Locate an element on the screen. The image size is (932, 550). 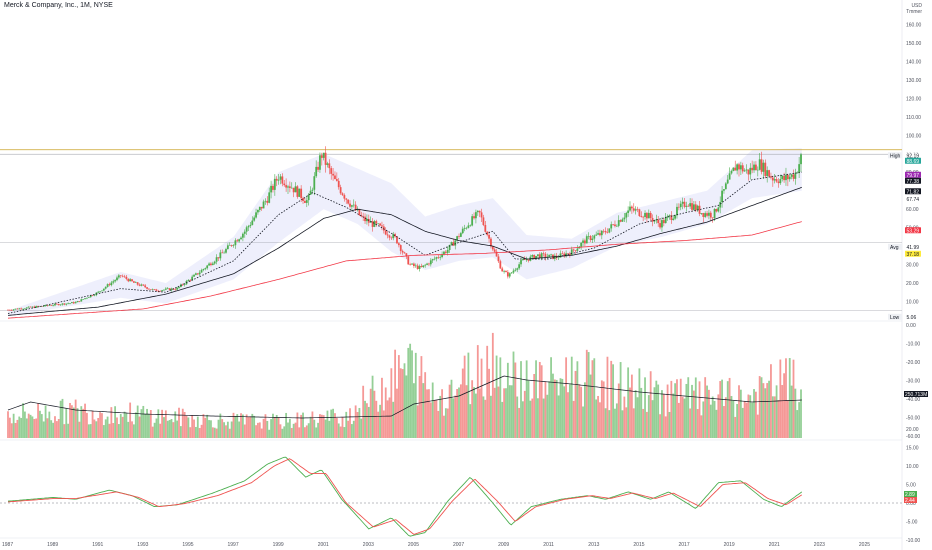
price-tag: 79.97 is located at coordinates (913, 175).